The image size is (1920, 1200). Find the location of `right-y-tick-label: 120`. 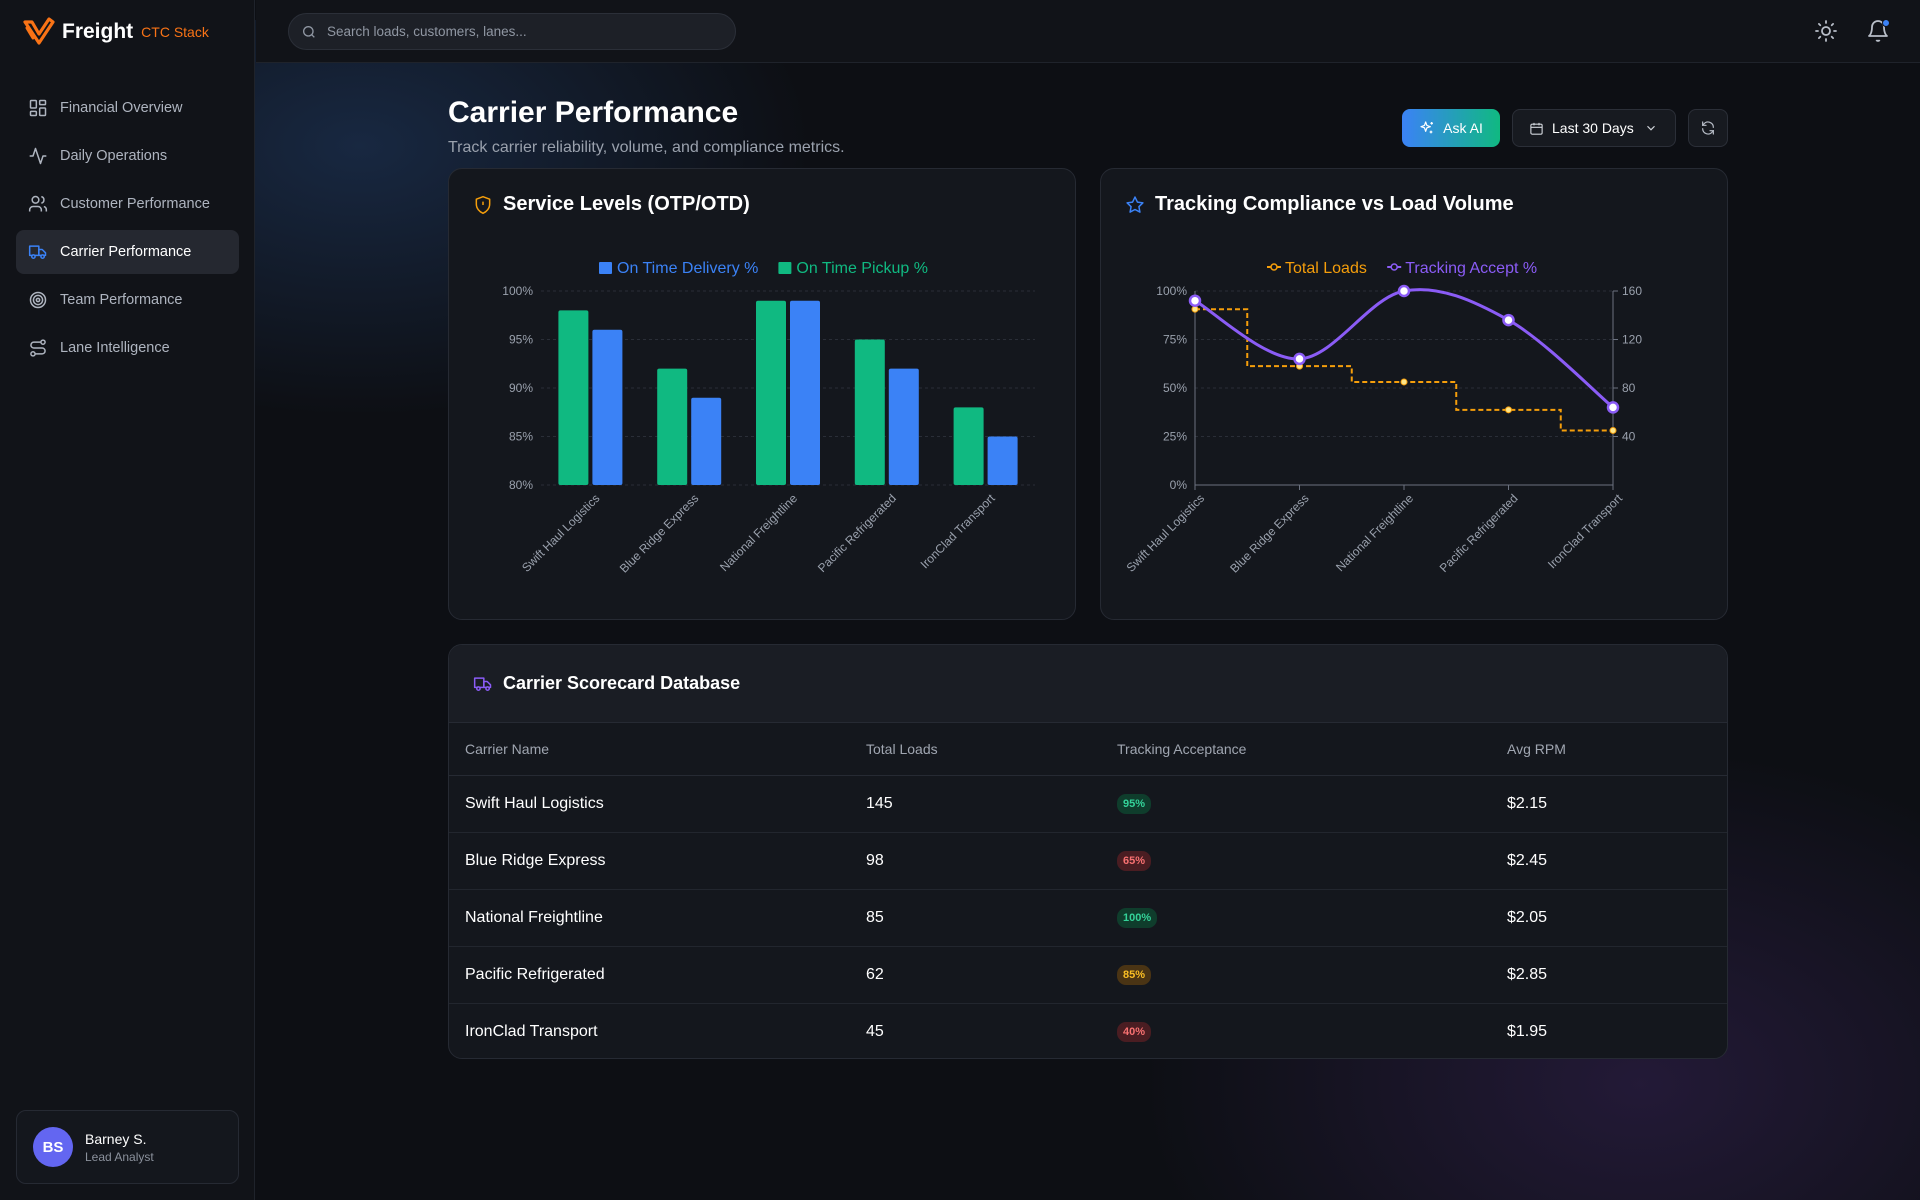

right-y-tick-label: 120 is located at coordinates (1632, 340).